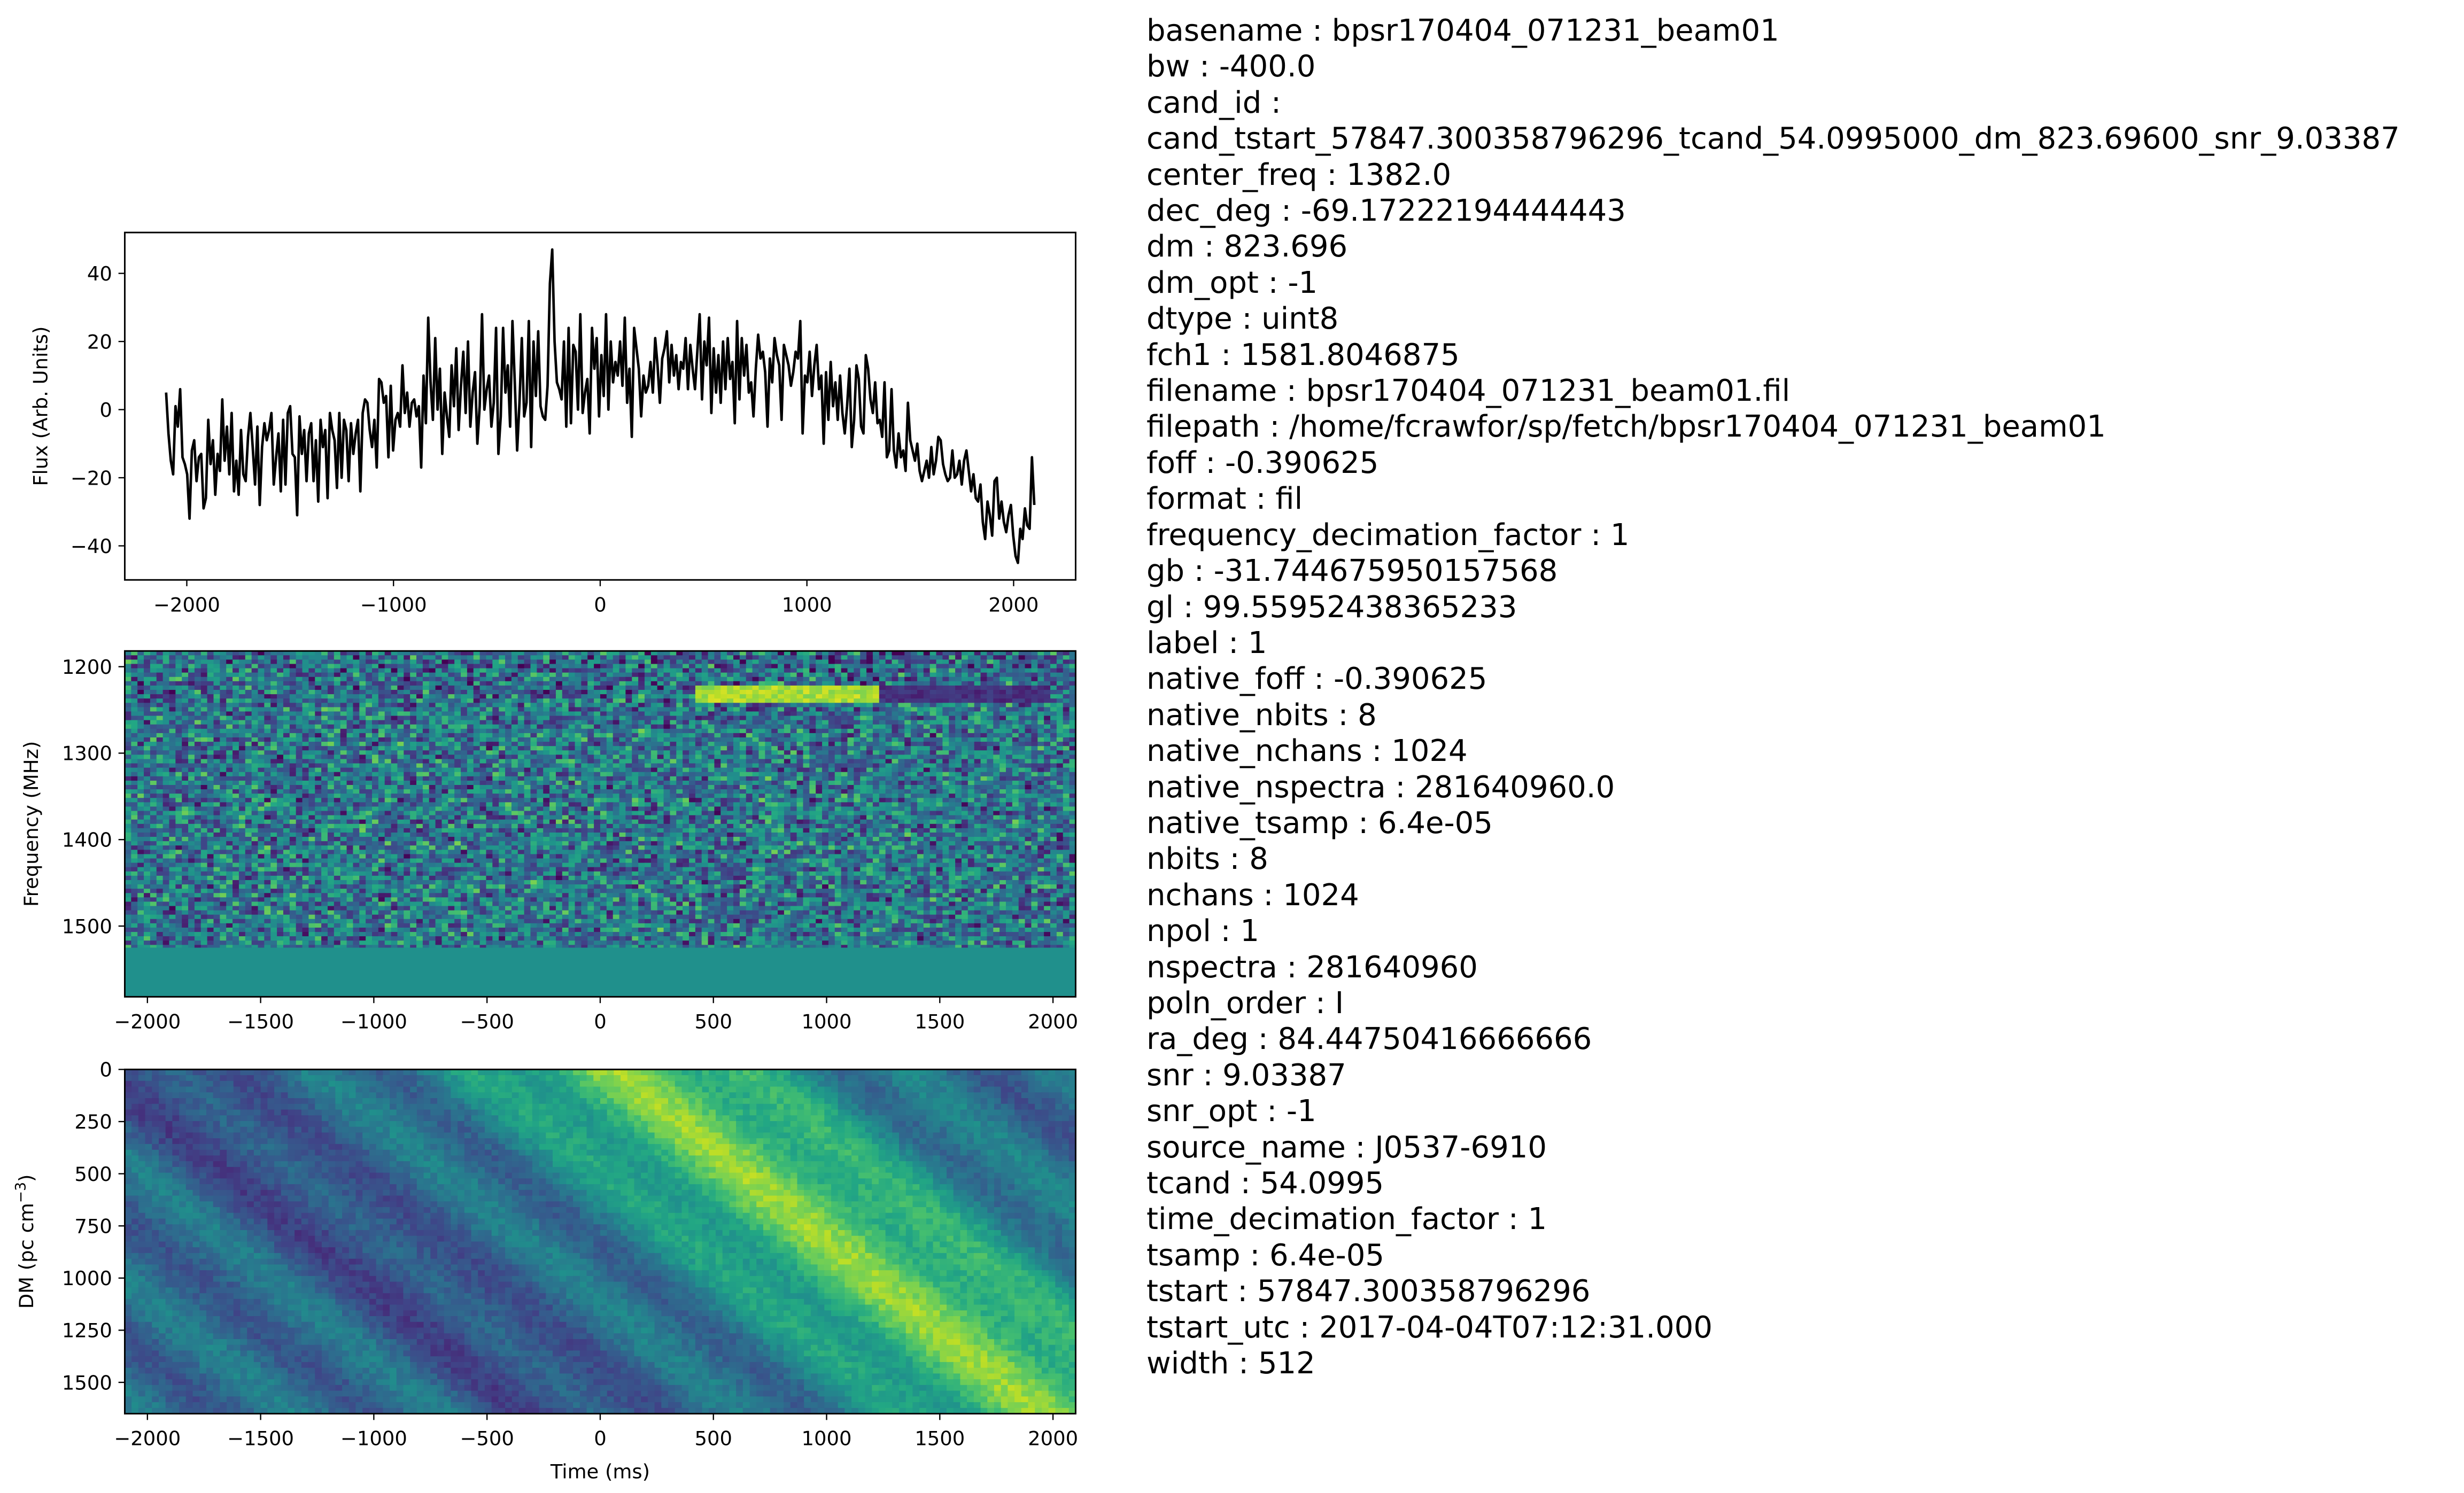 The image size is (2464, 1493). I want to click on metadata-line: snr_opt : -1, so click(1773, 1111).